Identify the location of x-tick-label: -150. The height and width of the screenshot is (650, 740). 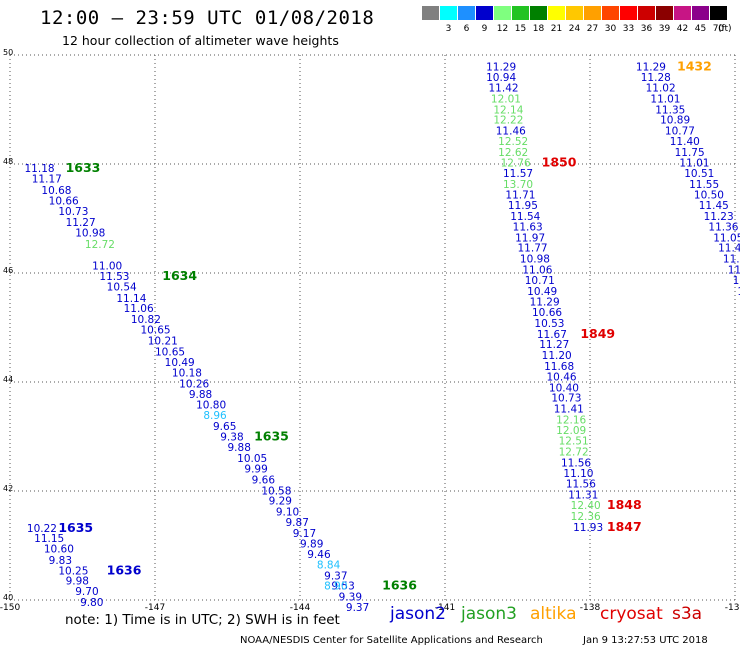
(10, 608).